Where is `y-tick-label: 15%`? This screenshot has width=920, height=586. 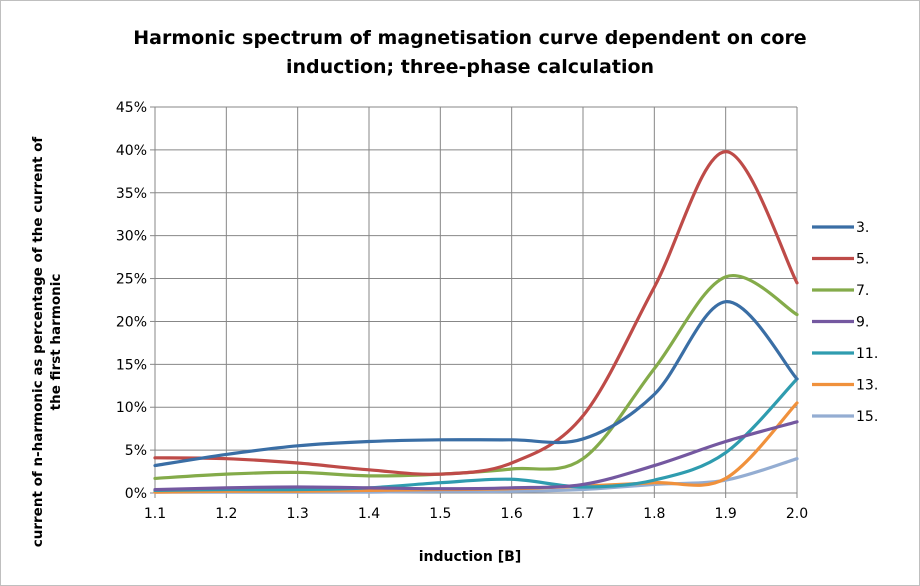 y-tick-label: 15% is located at coordinates (131, 365).